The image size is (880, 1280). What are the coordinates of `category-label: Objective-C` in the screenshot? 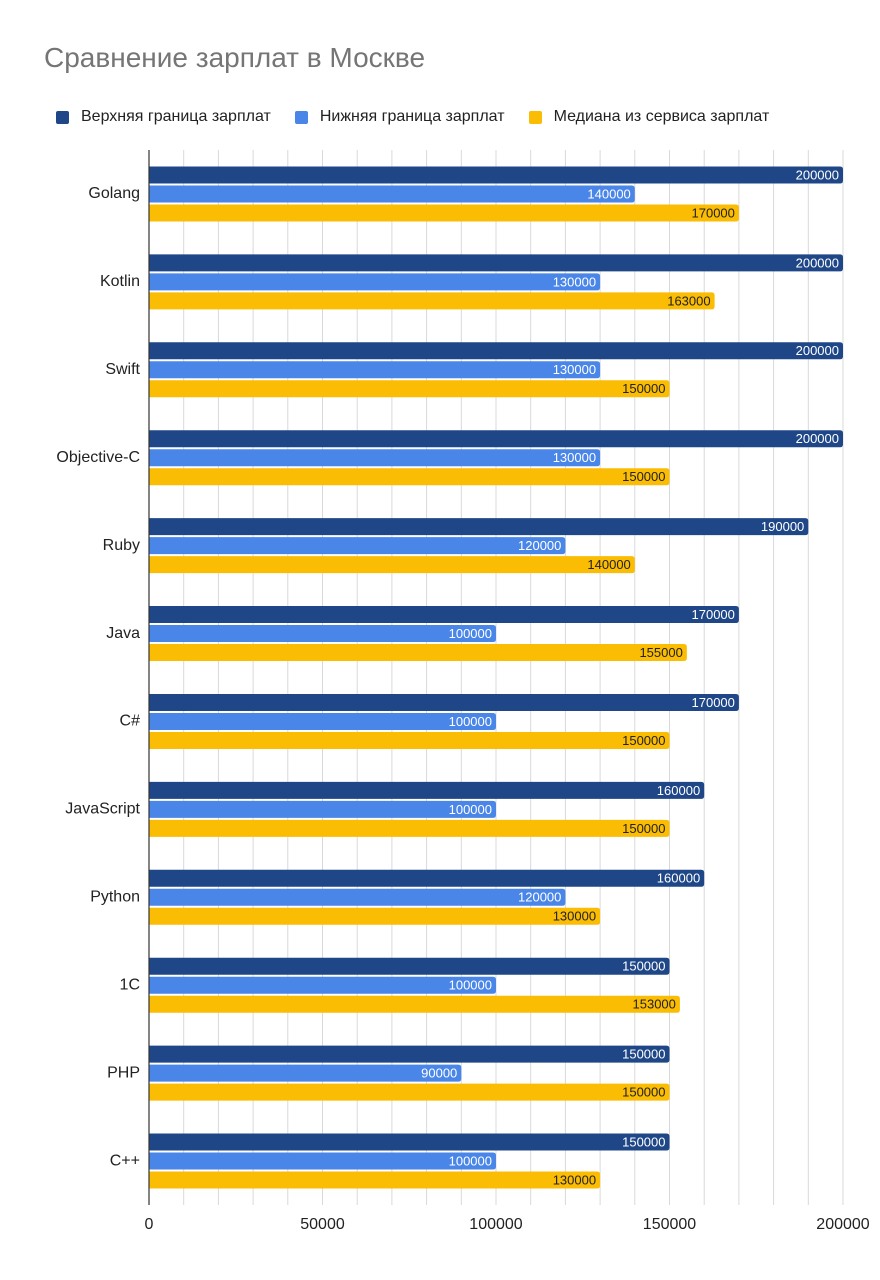 It's located at (98, 457).